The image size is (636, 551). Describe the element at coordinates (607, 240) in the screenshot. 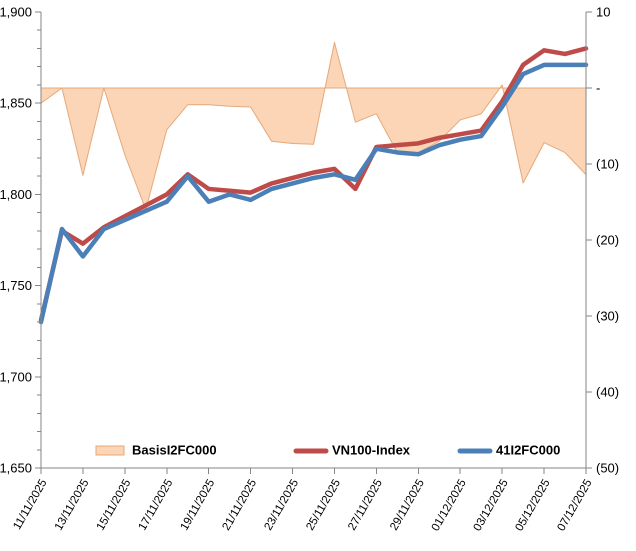

I see `right-axis-tick-label: (20)` at that location.